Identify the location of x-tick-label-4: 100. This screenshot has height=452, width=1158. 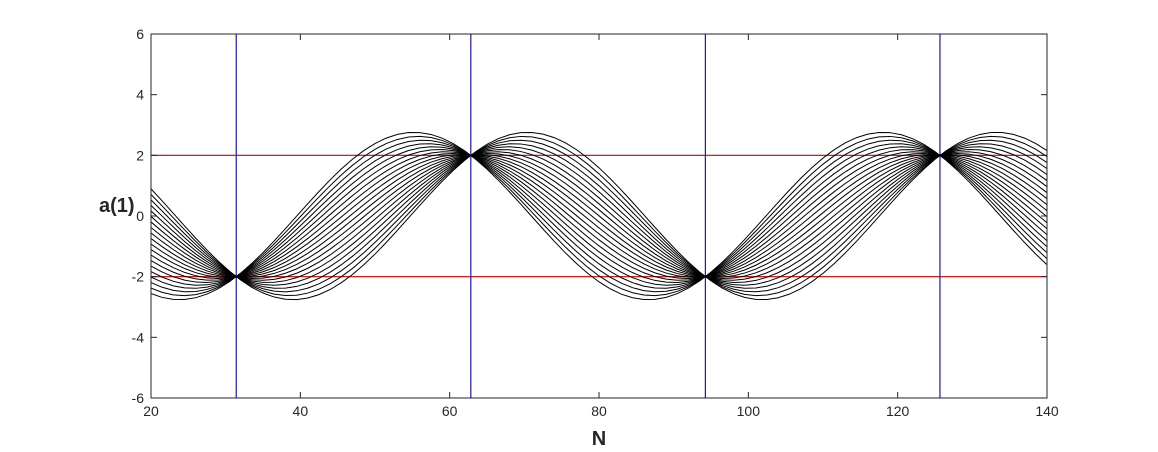
(749, 411).